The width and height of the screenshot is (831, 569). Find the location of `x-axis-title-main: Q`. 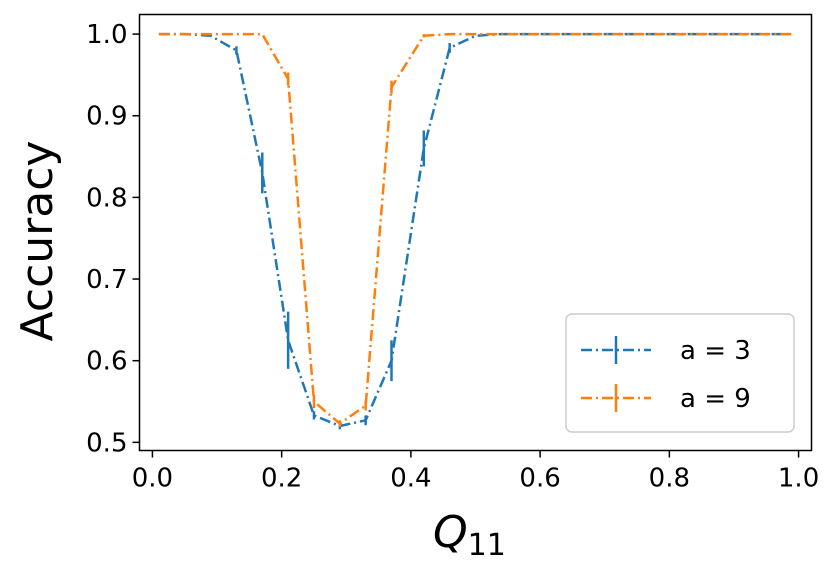

x-axis-title-main: Q is located at coordinates (450, 532).